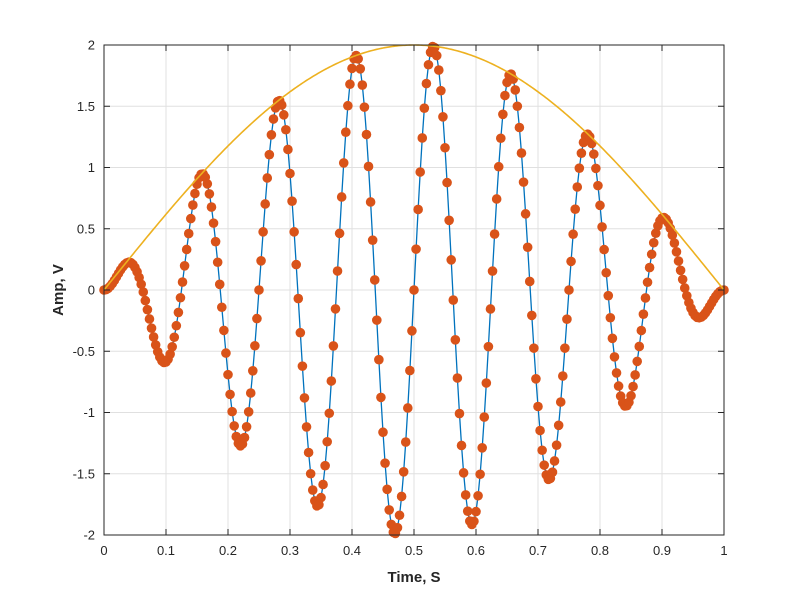  What do you see at coordinates (414, 550) in the screenshot?
I see `x-tick-label: 0.5` at bounding box center [414, 550].